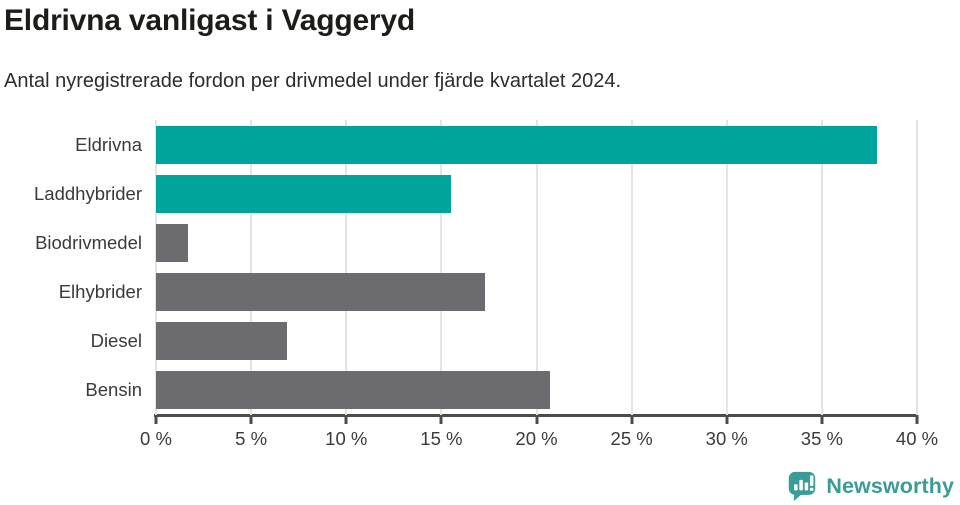 The image size is (960, 505). Describe the element at coordinates (116, 341) in the screenshot. I see `category-label: Diesel` at that location.